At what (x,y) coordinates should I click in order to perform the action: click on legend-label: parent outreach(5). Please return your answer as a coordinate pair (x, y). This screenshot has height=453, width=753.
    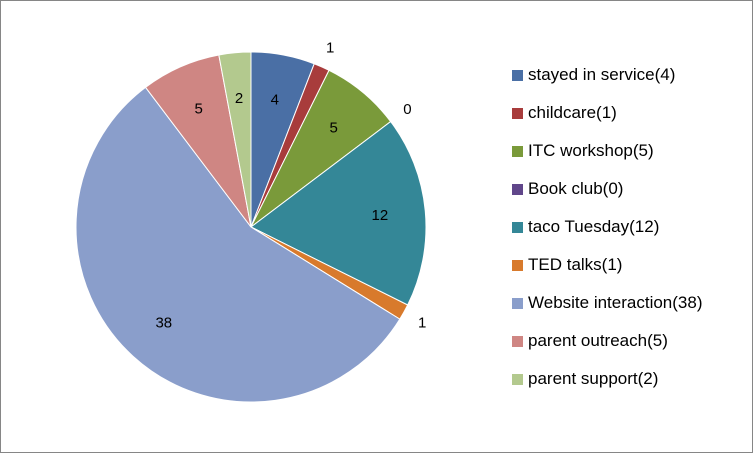
    Looking at the image, I should click on (598, 340).